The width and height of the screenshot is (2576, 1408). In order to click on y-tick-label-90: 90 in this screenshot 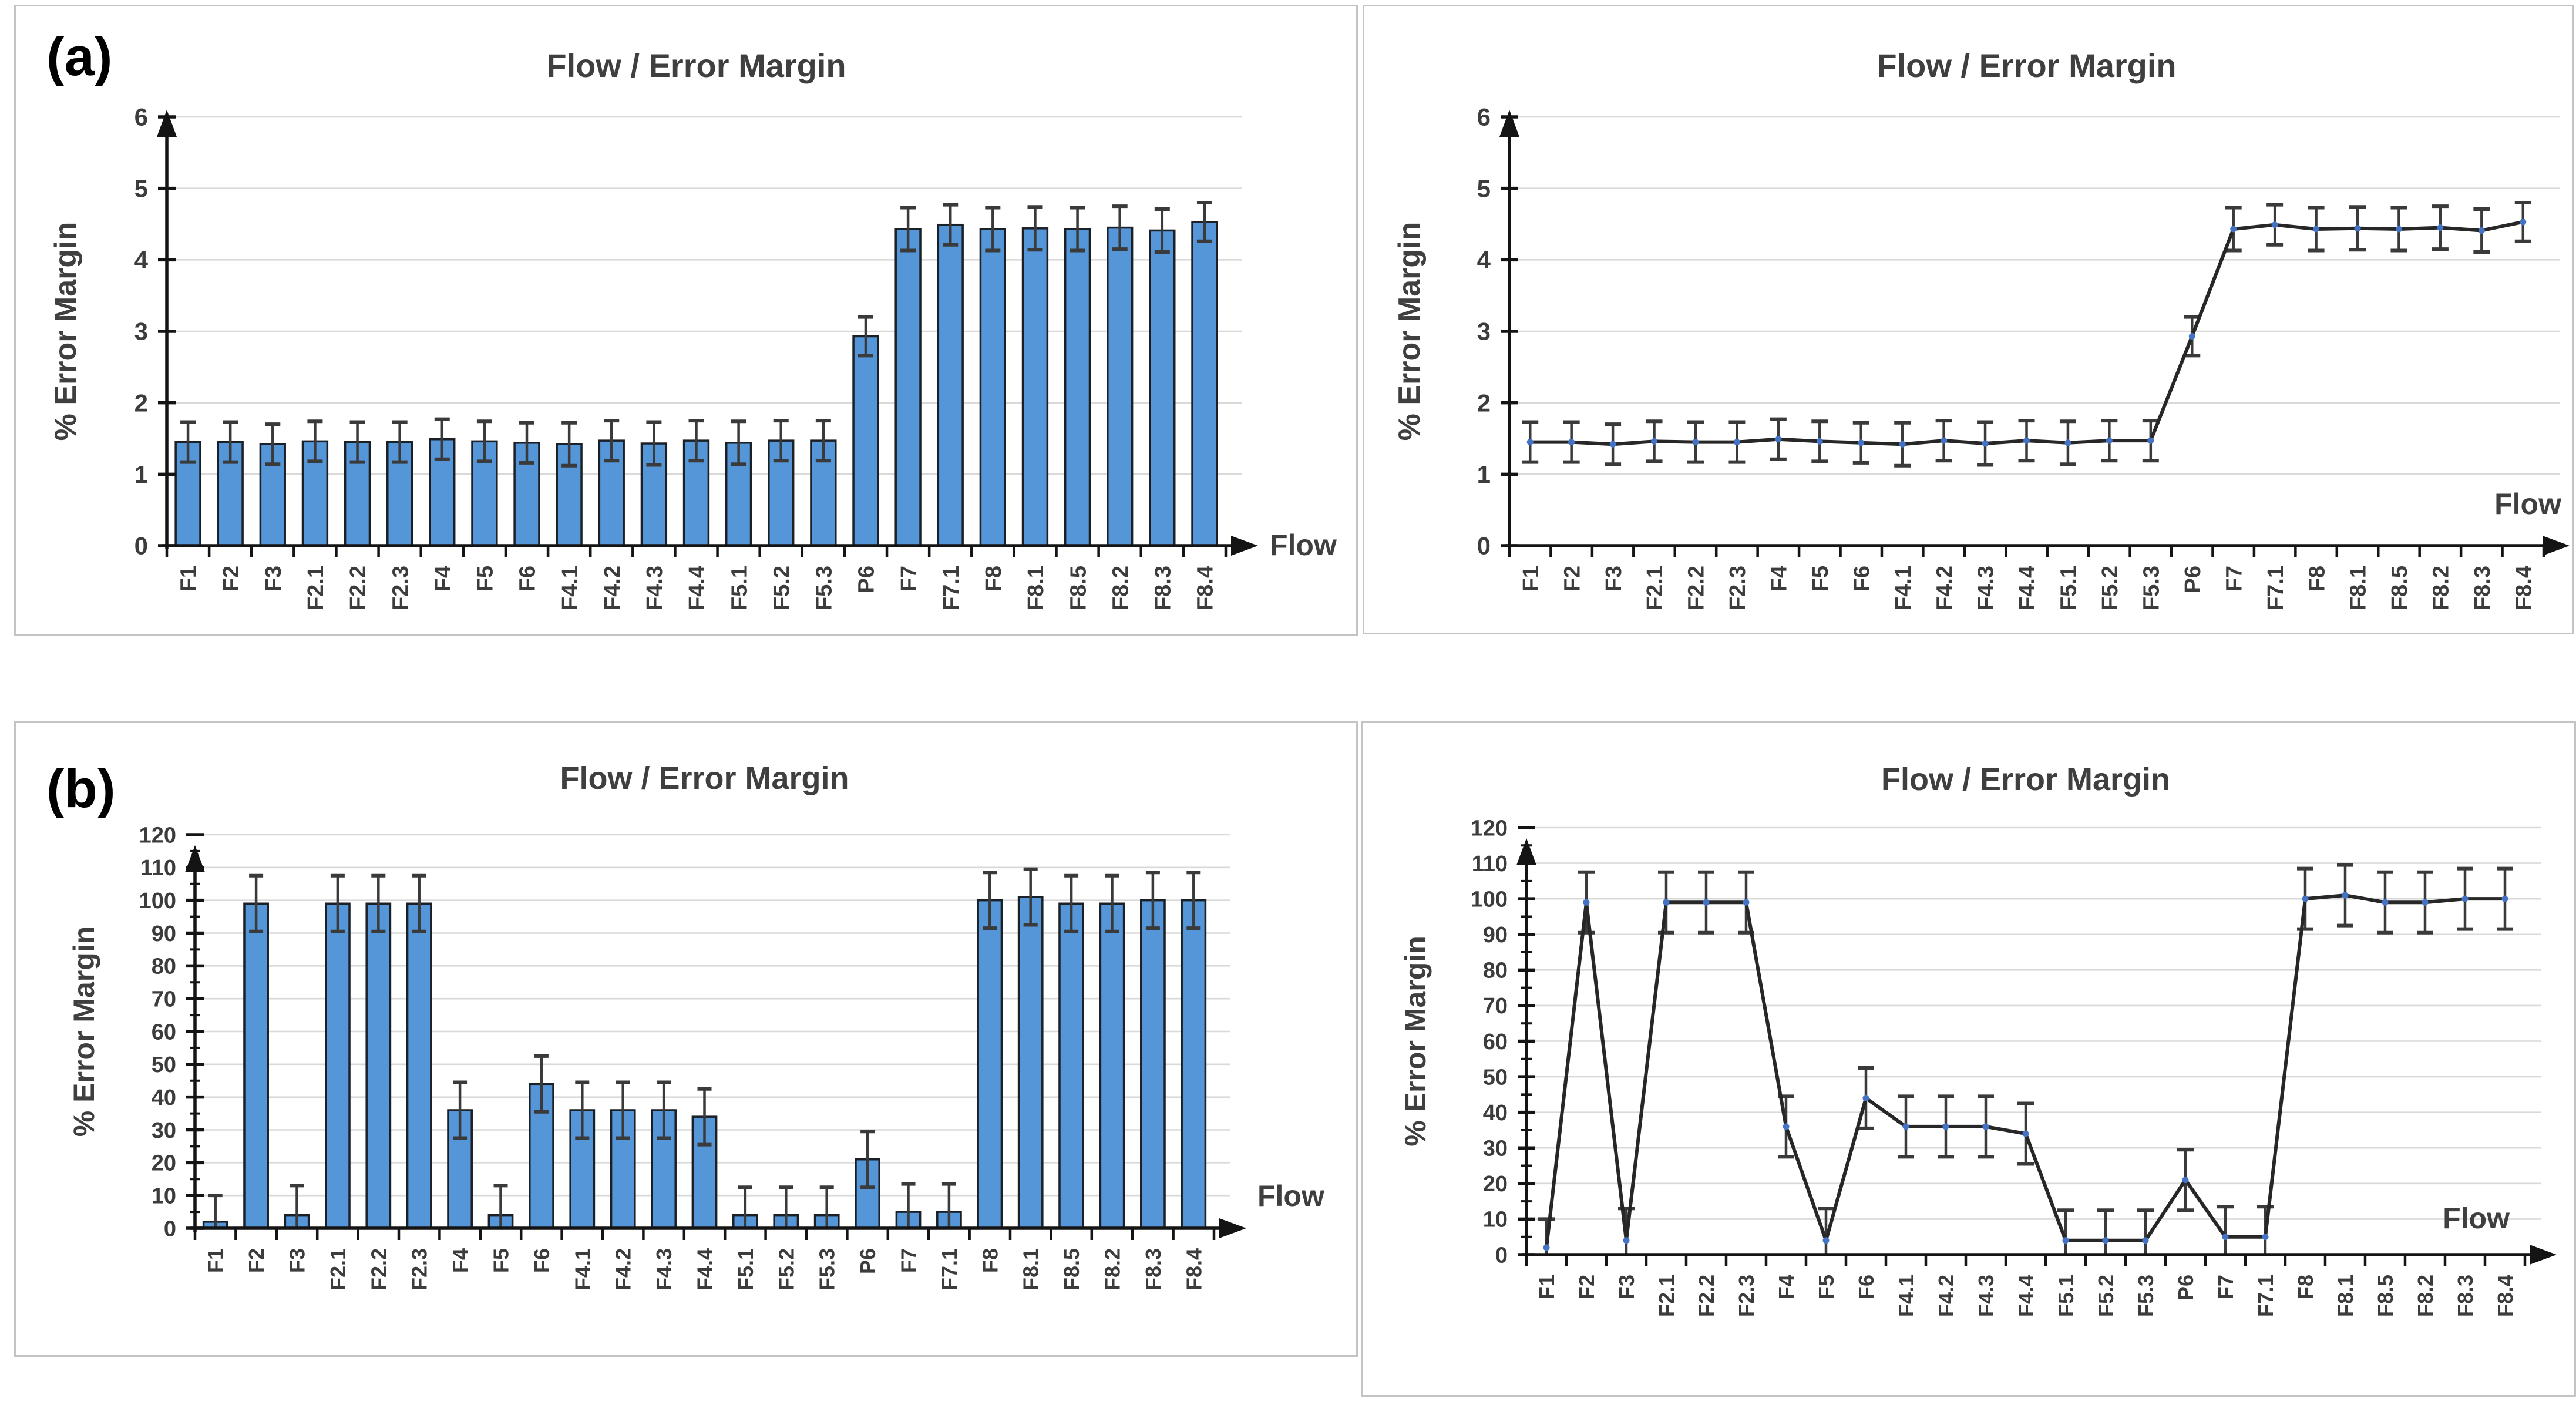, I will do `click(1496, 935)`.